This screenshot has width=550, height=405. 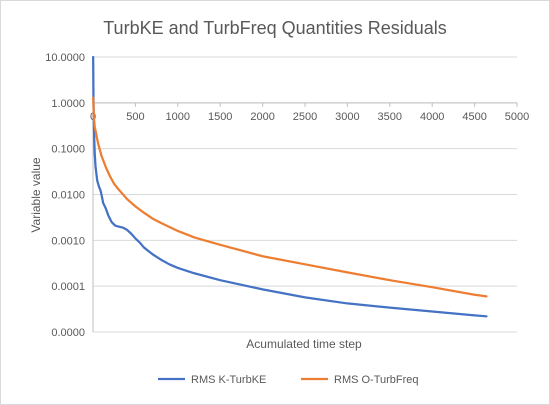 I want to click on y-tick-label: 1.0000, so click(x=68, y=104).